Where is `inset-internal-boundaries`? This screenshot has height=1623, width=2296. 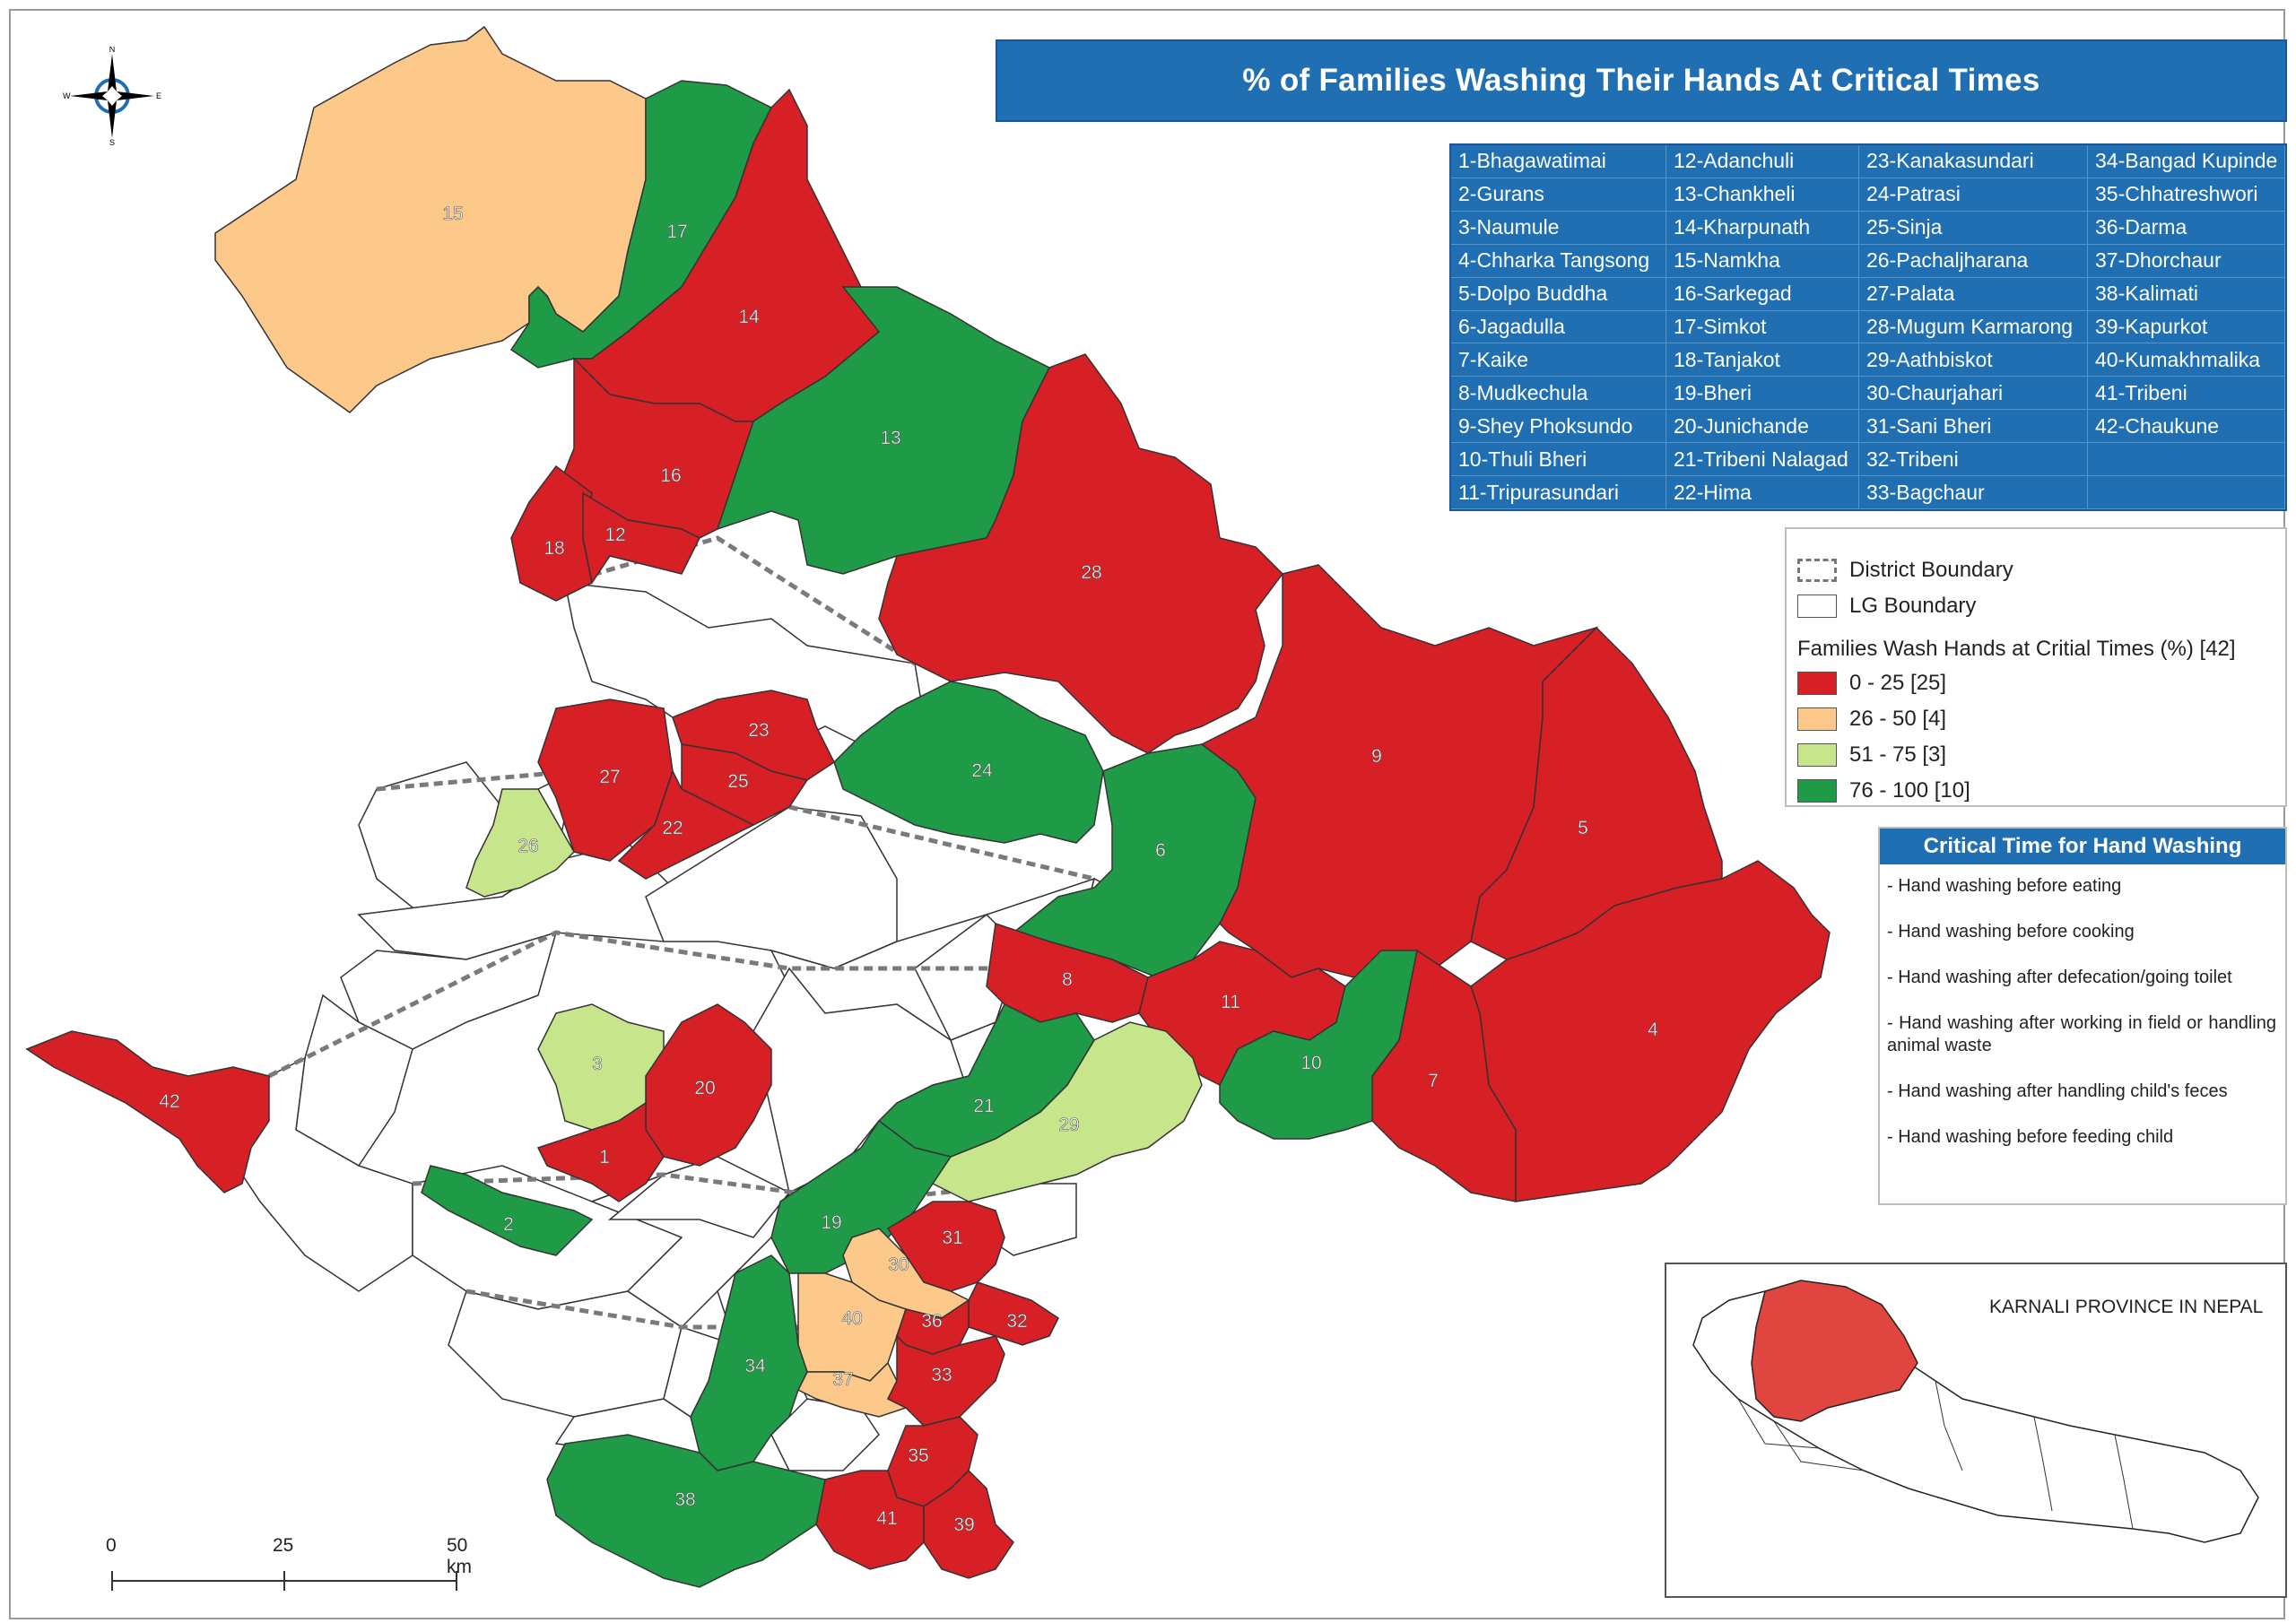
inset-internal-boundaries is located at coordinates (1935, 1455).